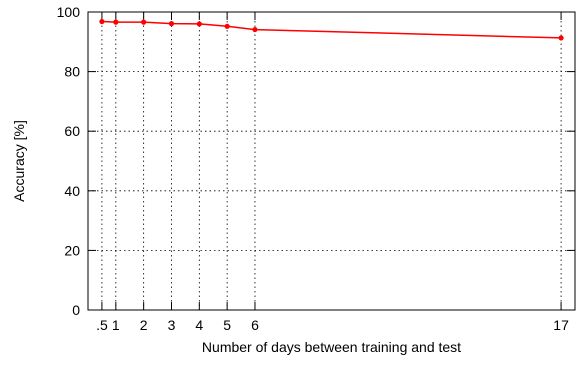 Image resolution: width=584 pixels, height=365 pixels. Describe the element at coordinates (172, 325) in the screenshot. I see `x-tick-label: 3` at that location.